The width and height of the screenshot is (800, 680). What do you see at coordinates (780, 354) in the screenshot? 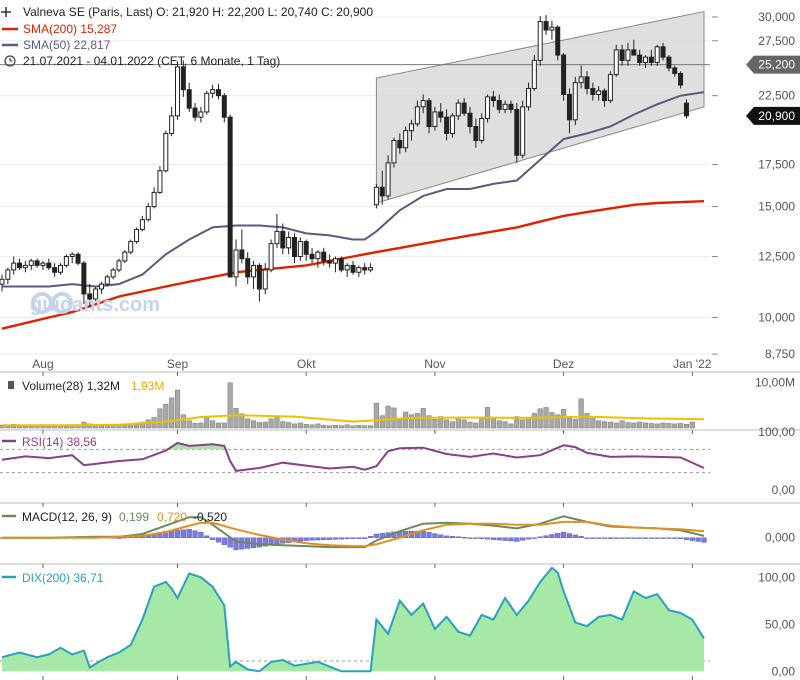
I see `price-axis-label: 8,750` at bounding box center [780, 354].